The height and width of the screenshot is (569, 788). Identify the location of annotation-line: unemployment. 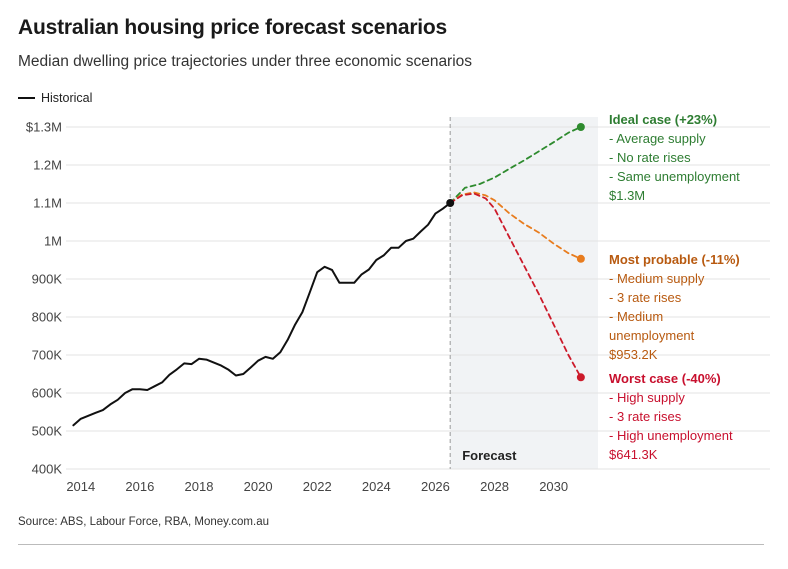
(652, 335).